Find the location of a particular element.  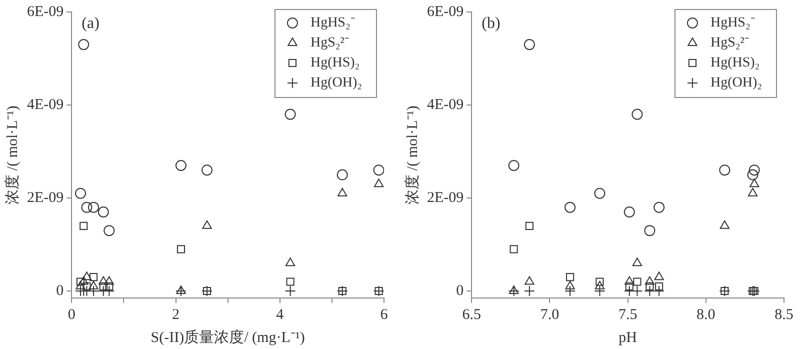

annotation: (b) is located at coordinates (491, 23).